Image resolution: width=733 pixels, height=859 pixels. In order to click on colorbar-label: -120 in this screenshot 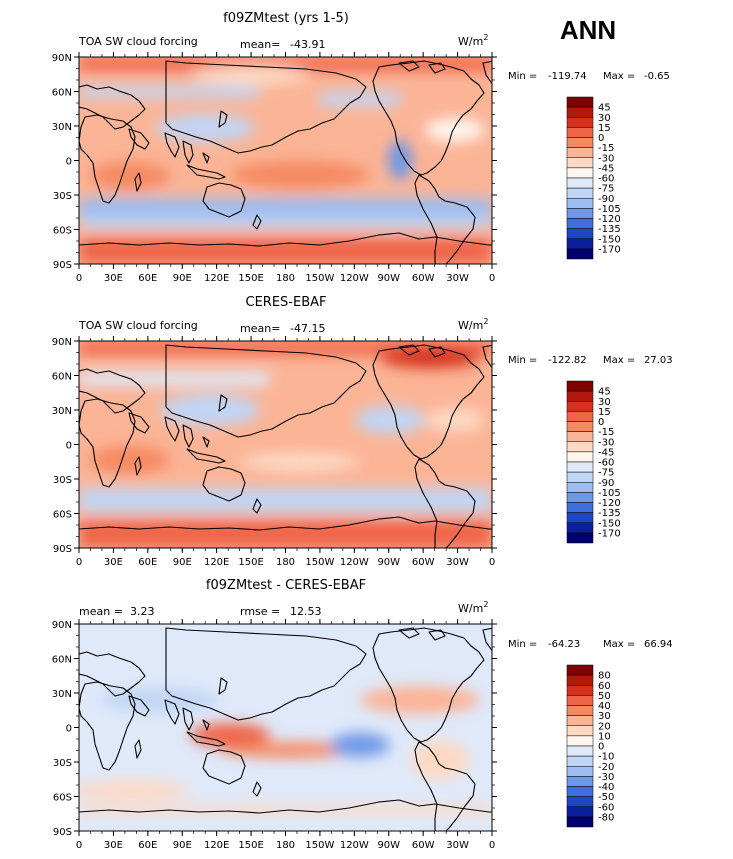, I will do `click(609, 503)`.